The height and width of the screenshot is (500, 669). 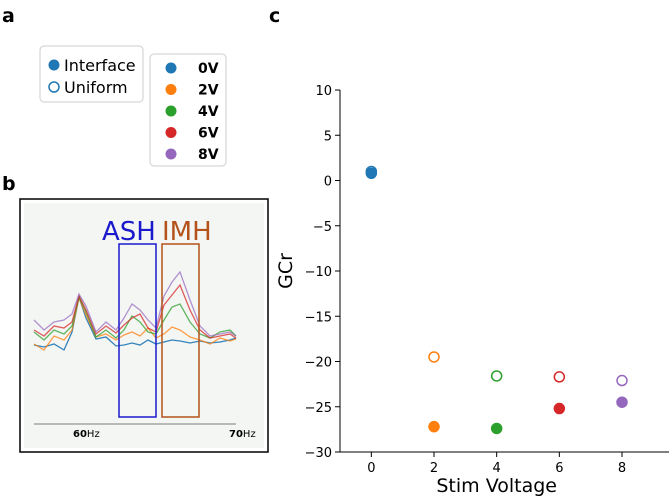 I want to click on interface-point-6v, so click(x=559, y=408).